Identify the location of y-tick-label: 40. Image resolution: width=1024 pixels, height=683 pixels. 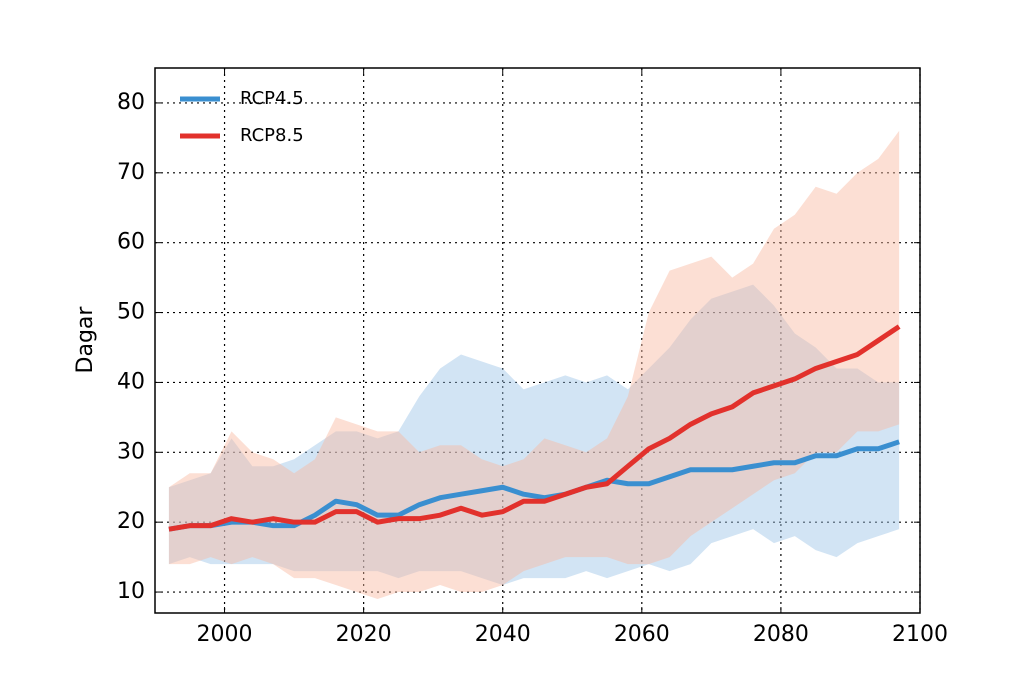
(131, 381).